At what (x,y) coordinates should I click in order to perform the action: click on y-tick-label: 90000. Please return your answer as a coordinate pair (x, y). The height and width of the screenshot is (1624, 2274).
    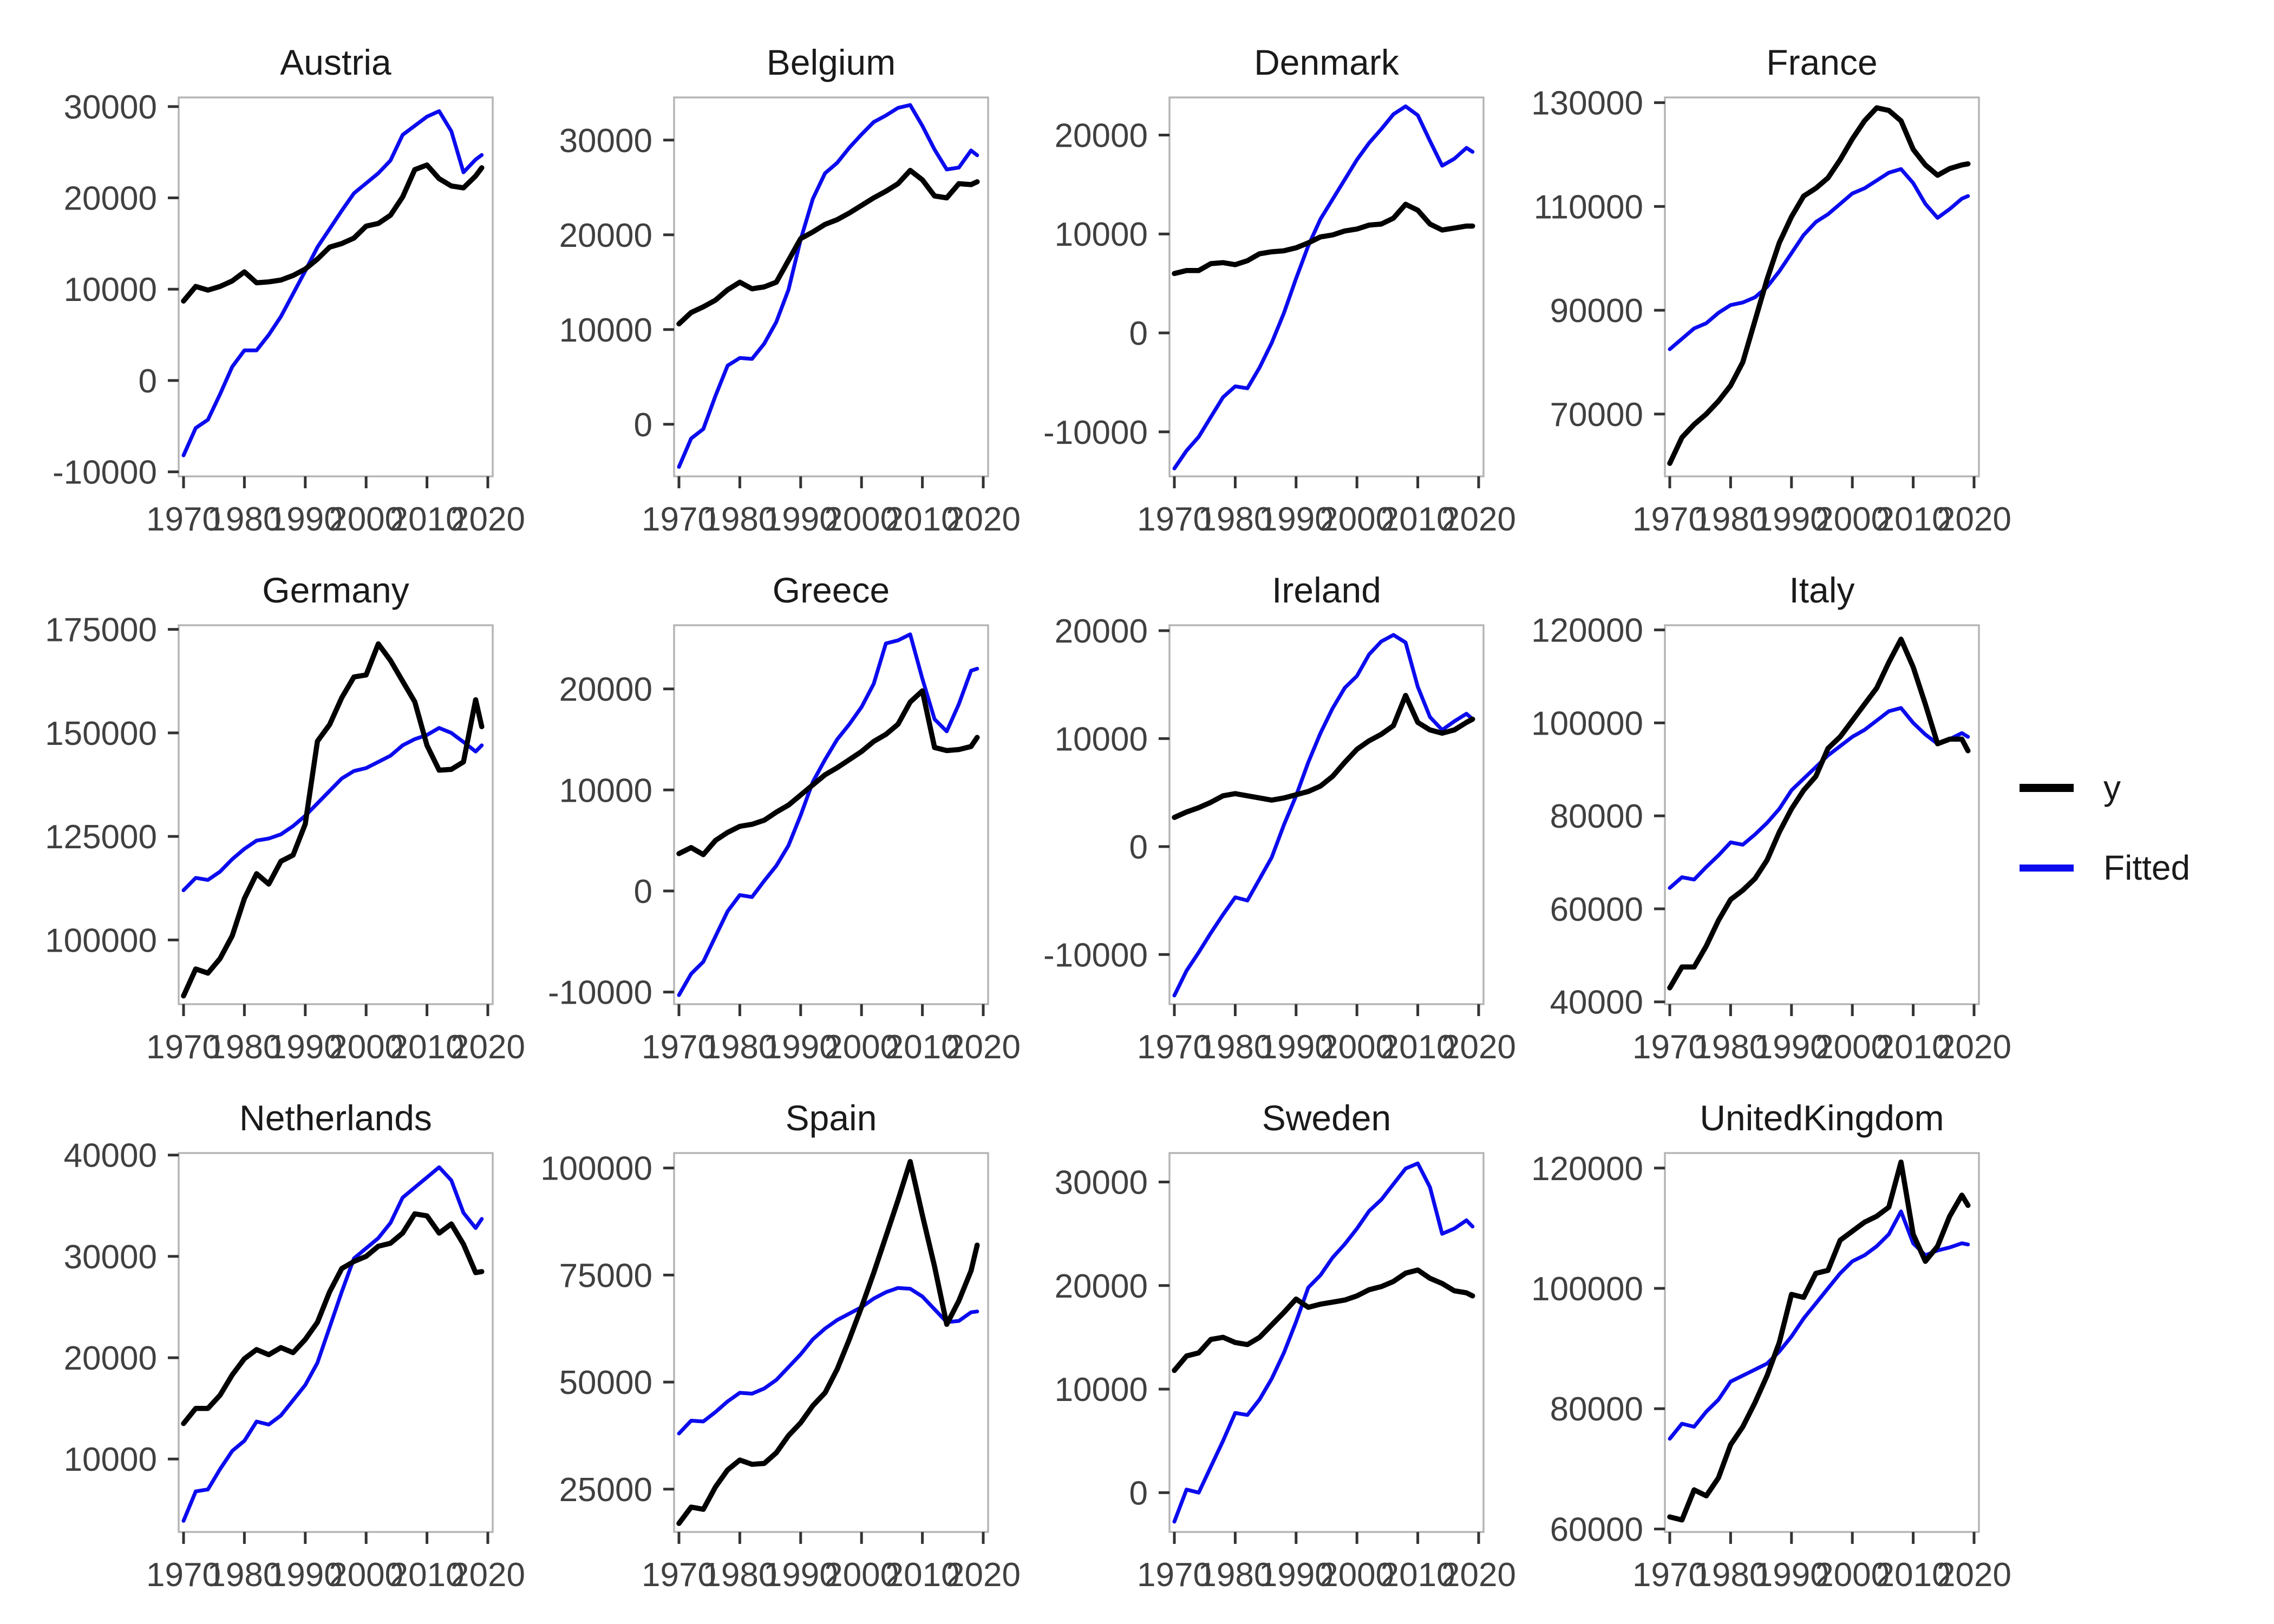
    Looking at the image, I should click on (1596, 311).